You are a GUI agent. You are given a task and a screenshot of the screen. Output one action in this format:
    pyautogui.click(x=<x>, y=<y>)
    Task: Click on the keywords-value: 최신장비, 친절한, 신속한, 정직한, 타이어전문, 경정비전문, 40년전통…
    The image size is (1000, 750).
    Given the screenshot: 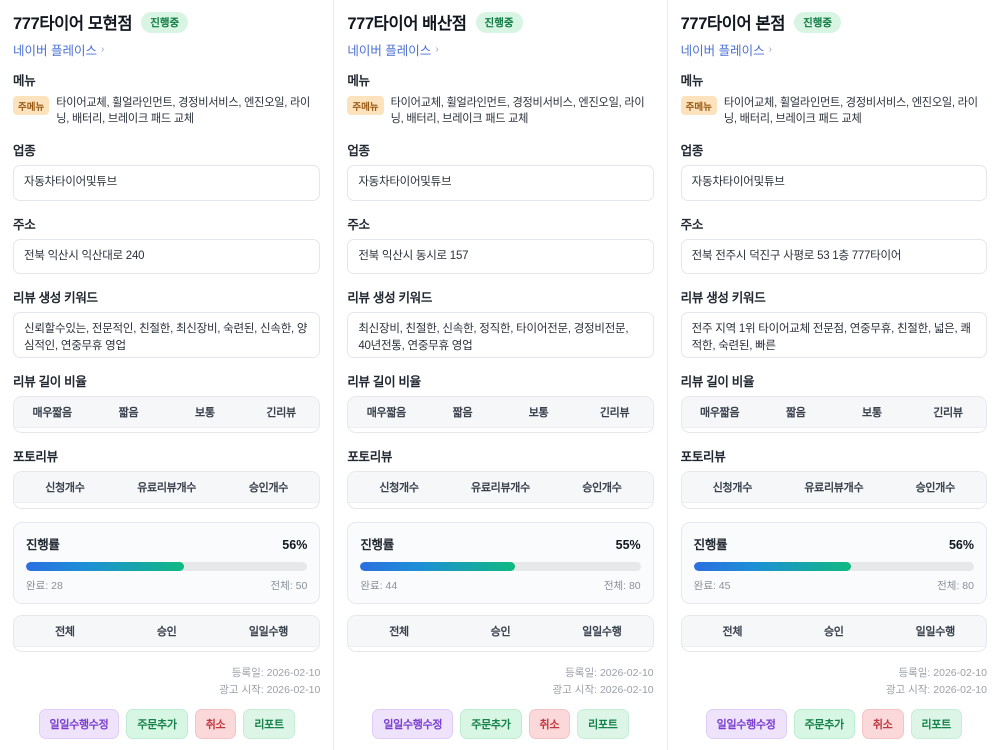 What is the action you would take?
    pyautogui.click(x=500, y=334)
    